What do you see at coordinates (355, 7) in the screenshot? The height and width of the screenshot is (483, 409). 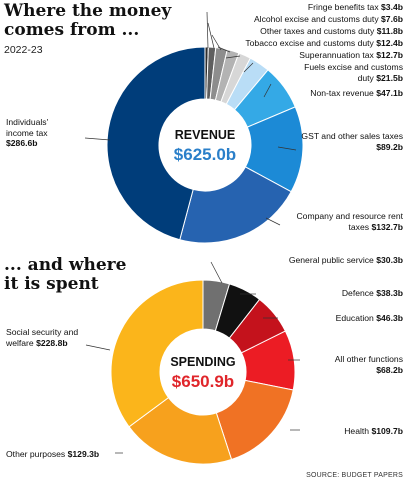 I see `label-revenue-0: Fringe benefits tax $3.4b` at bounding box center [355, 7].